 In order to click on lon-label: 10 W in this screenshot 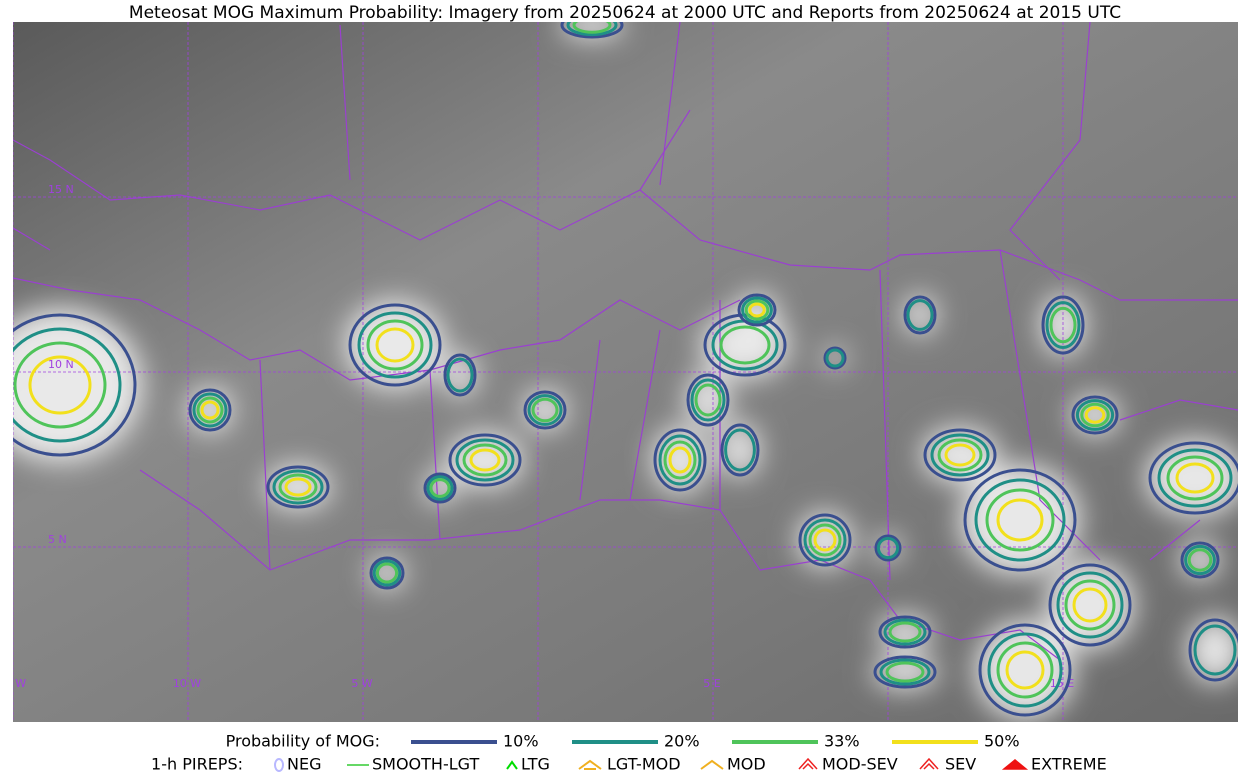, I will do `click(187, 683)`.